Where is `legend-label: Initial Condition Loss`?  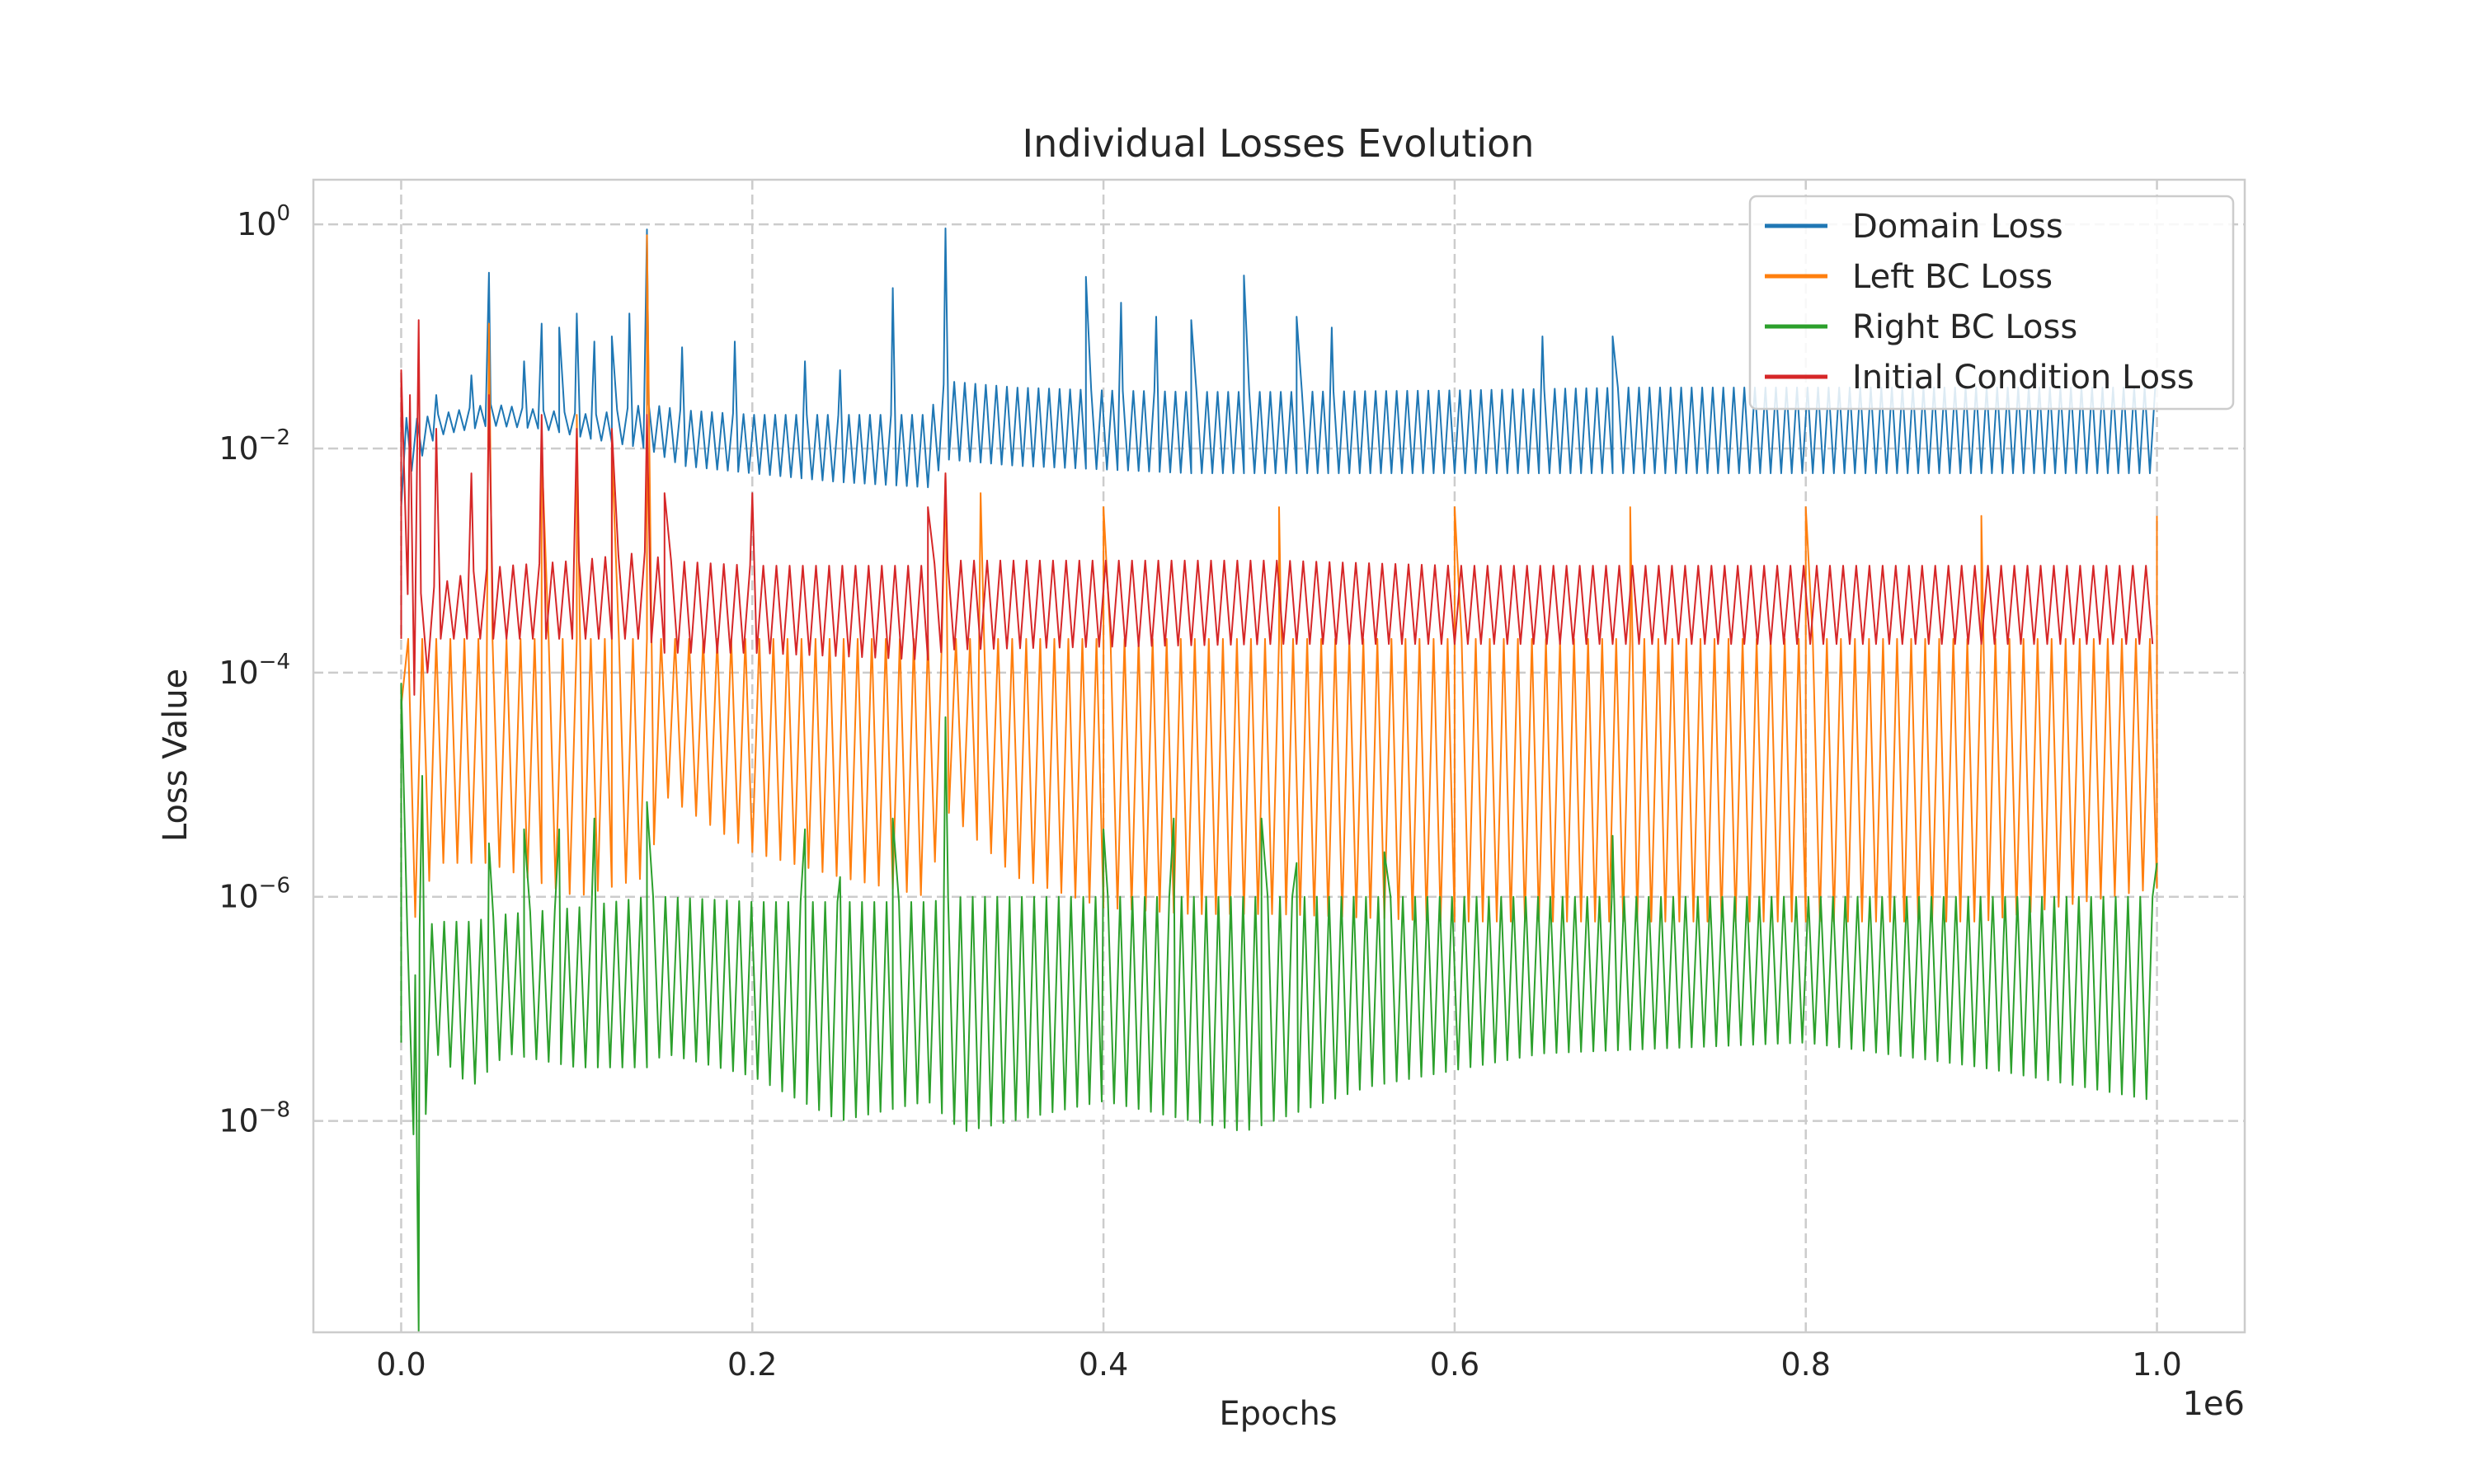 legend-label: Initial Condition Loss is located at coordinates (2023, 378).